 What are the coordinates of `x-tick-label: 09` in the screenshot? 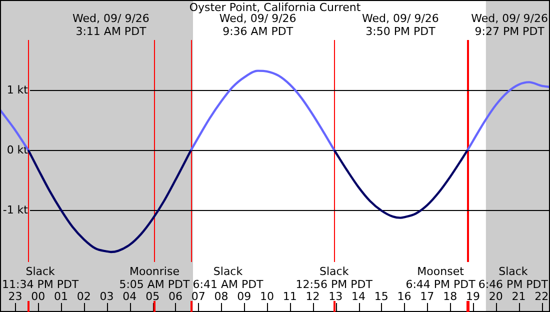 It's located at (244, 296).